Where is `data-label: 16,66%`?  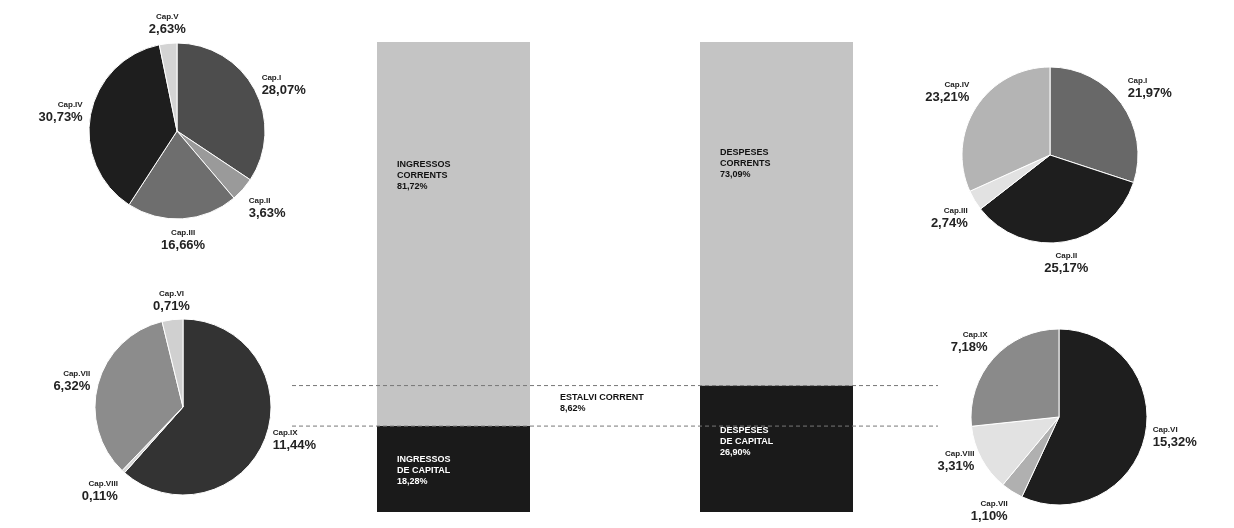 data-label: 16,66% is located at coordinates (183, 244).